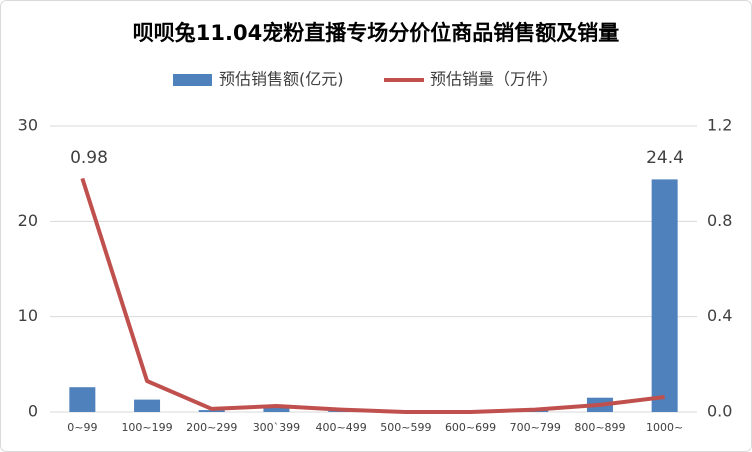 The height and width of the screenshot is (452, 752). I want to click on x-tick-label: 1000~, so click(664, 427).